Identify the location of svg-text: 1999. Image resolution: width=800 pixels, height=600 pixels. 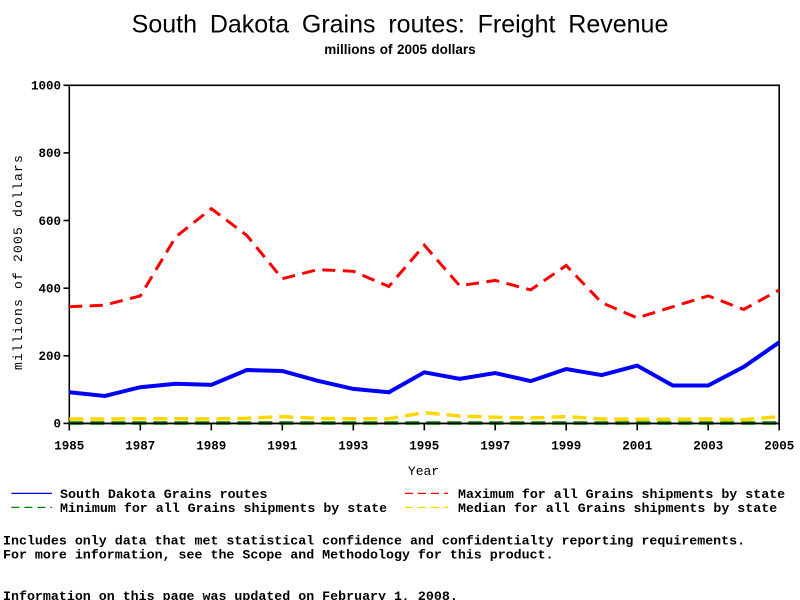
(566, 447).